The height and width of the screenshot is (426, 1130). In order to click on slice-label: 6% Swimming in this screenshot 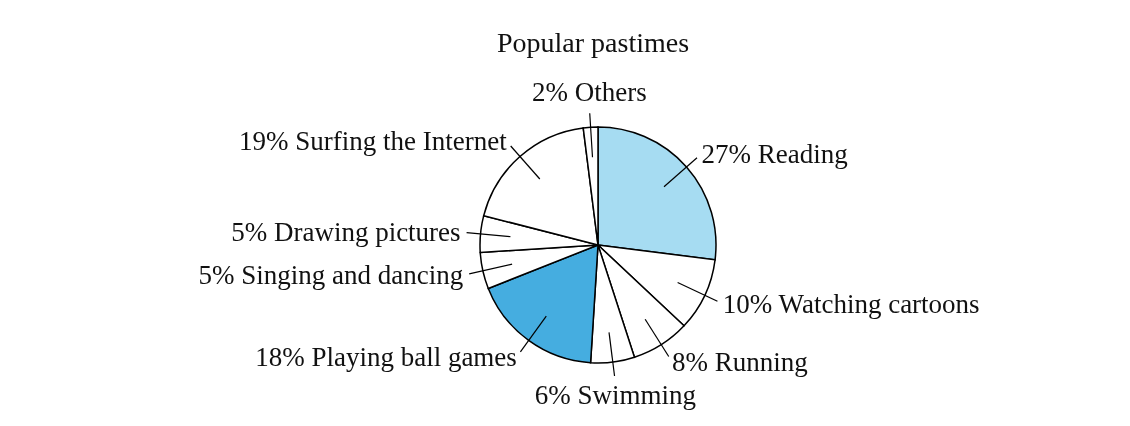, I will do `click(615, 394)`.